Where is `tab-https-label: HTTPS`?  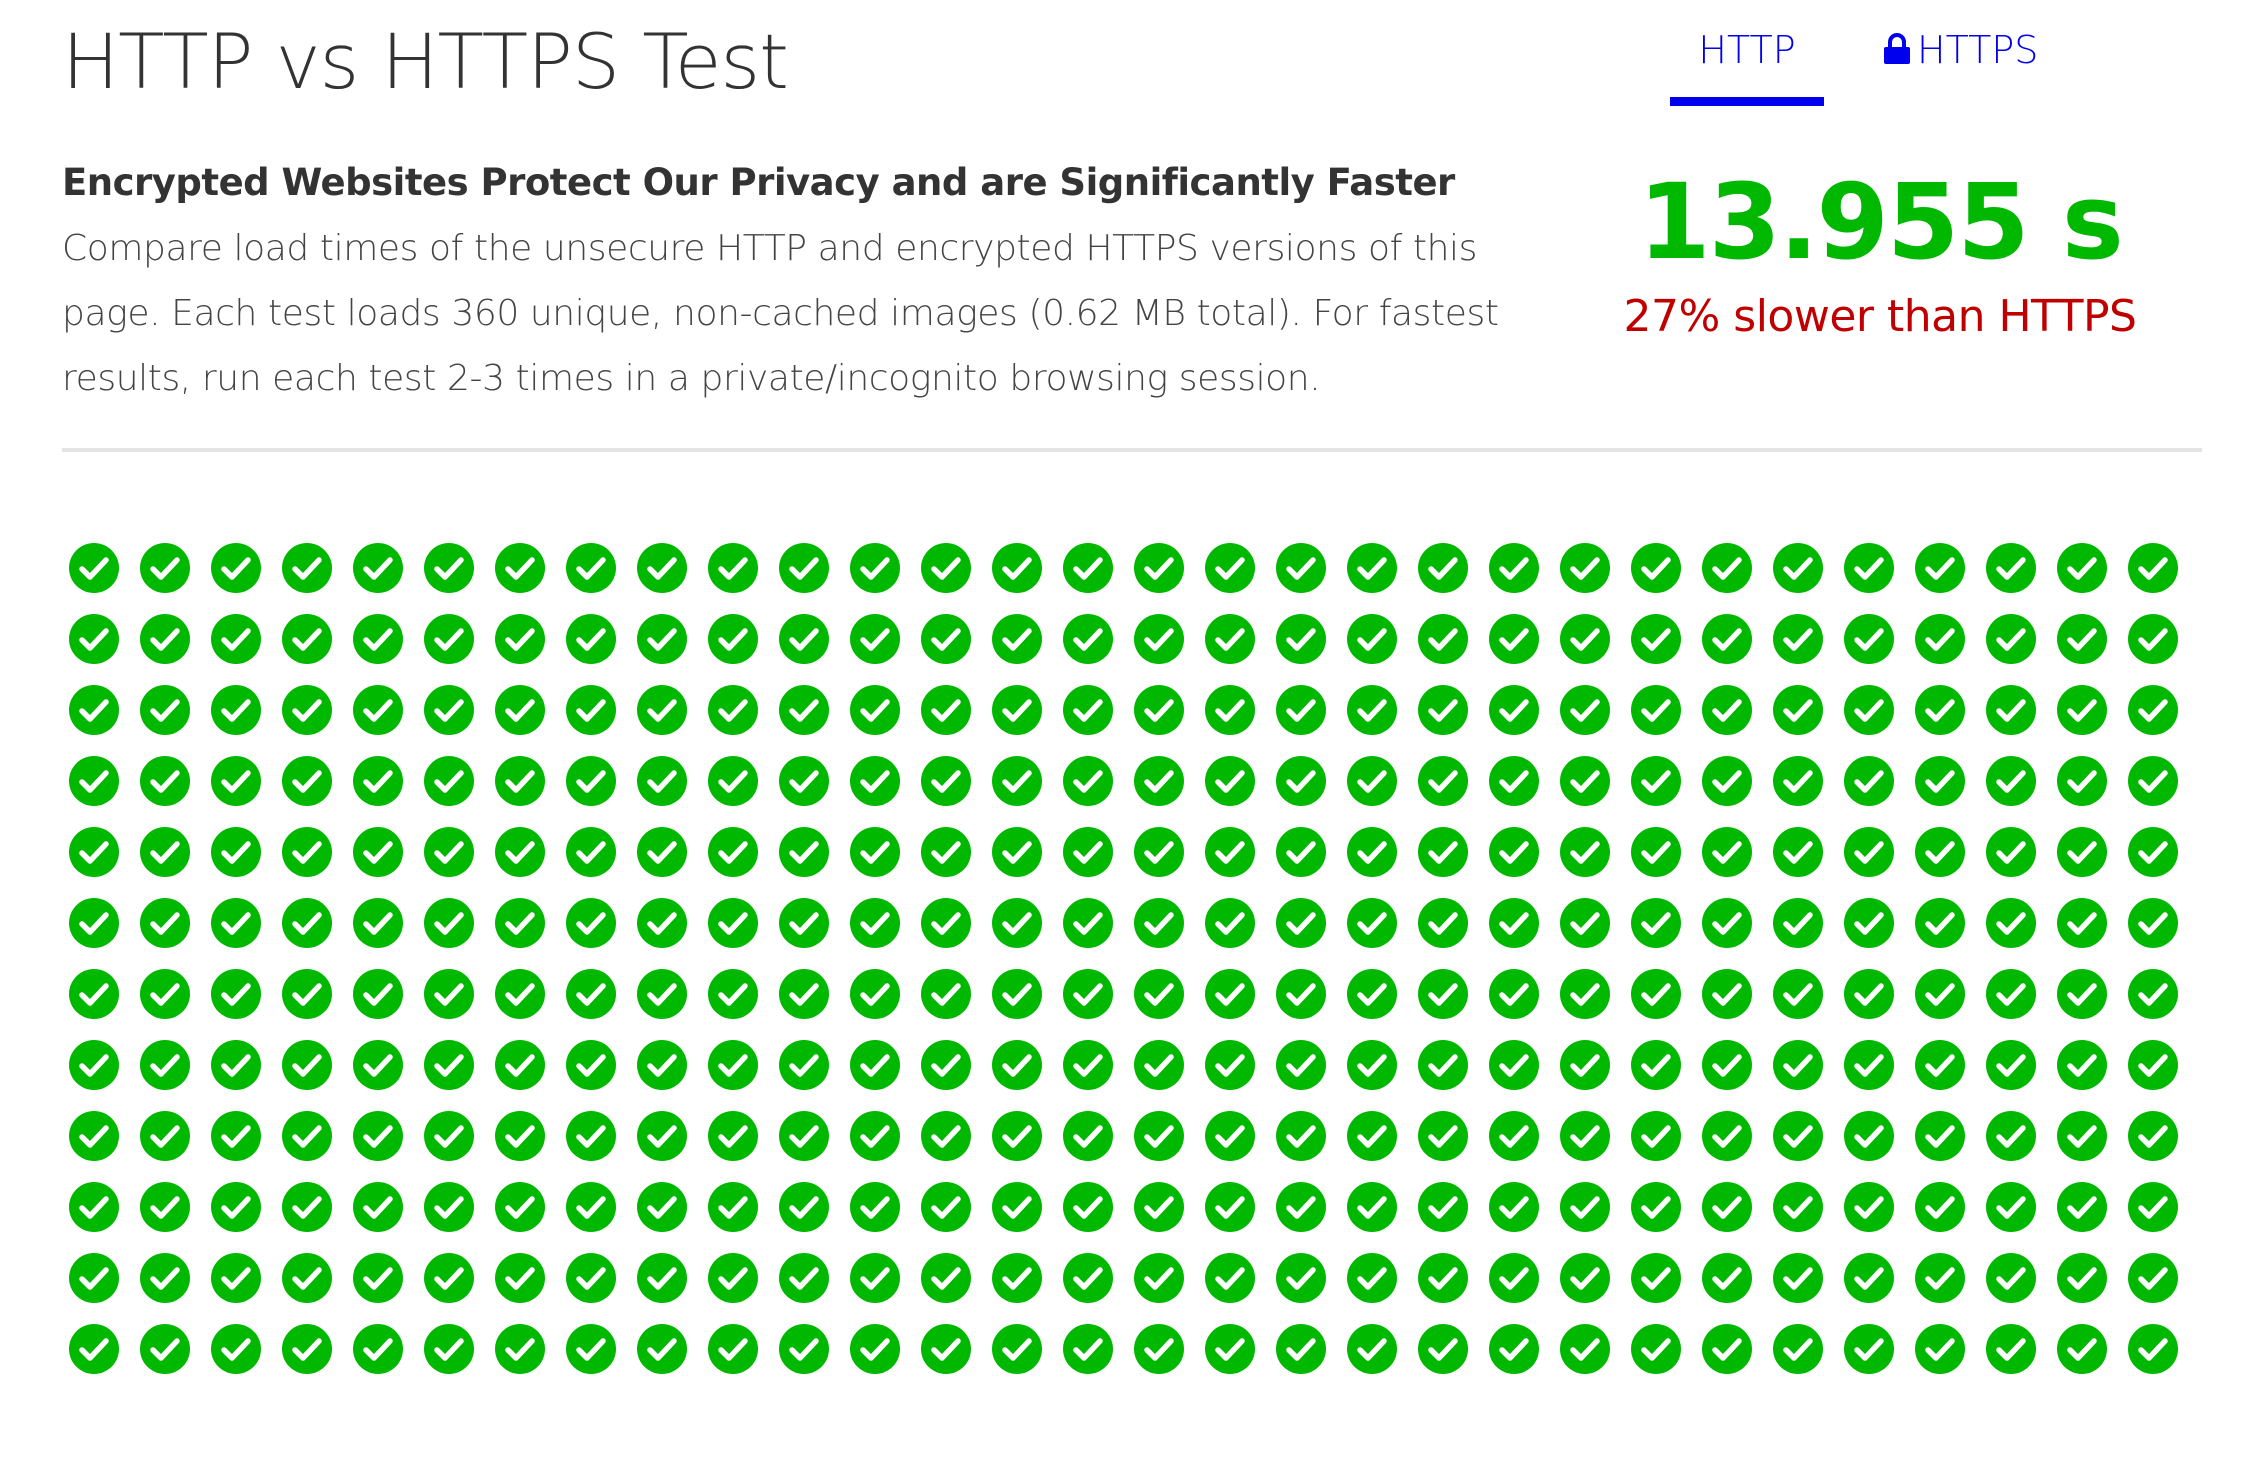
tab-https-label: HTTPS is located at coordinates (1978, 50).